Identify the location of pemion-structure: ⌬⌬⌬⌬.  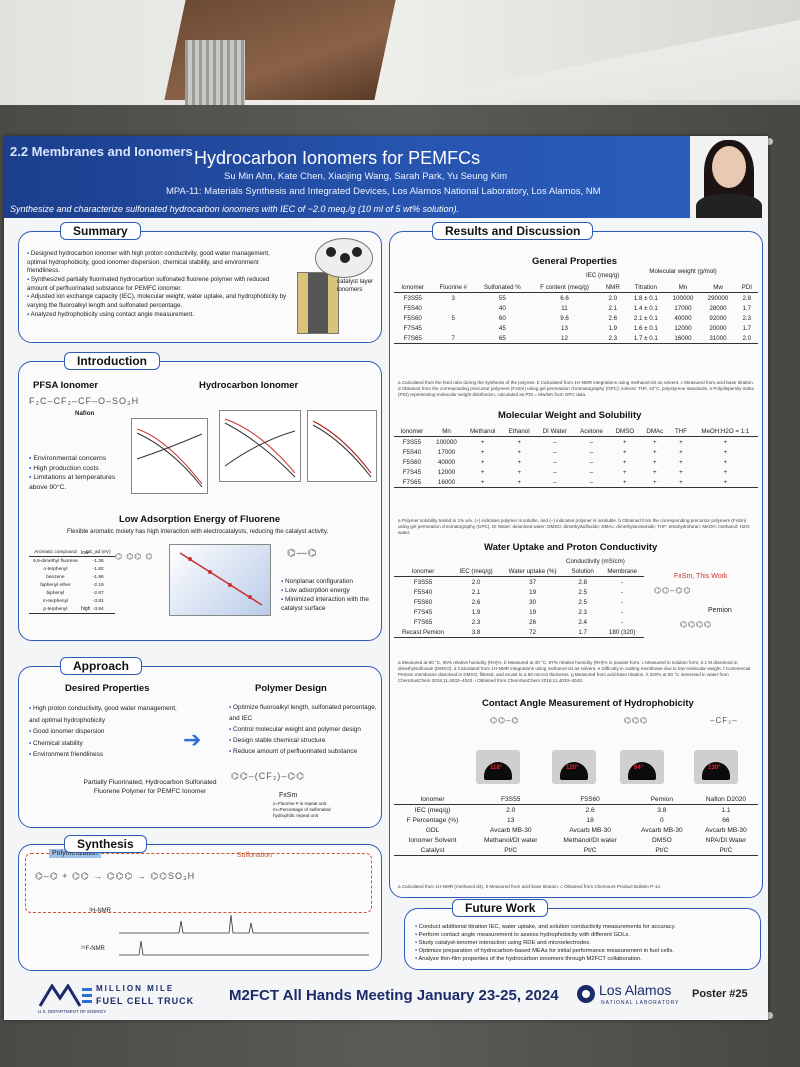
(696, 624).